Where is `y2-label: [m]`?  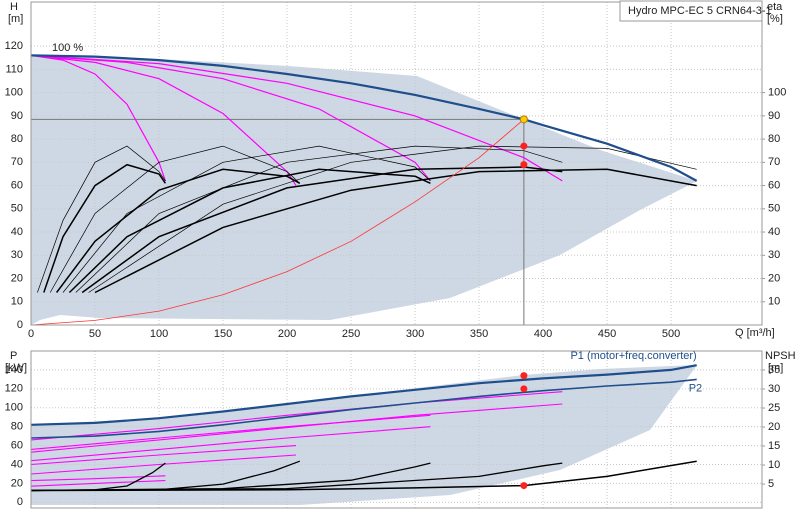
y2-label: [m] is located at coordinates (775, 368).